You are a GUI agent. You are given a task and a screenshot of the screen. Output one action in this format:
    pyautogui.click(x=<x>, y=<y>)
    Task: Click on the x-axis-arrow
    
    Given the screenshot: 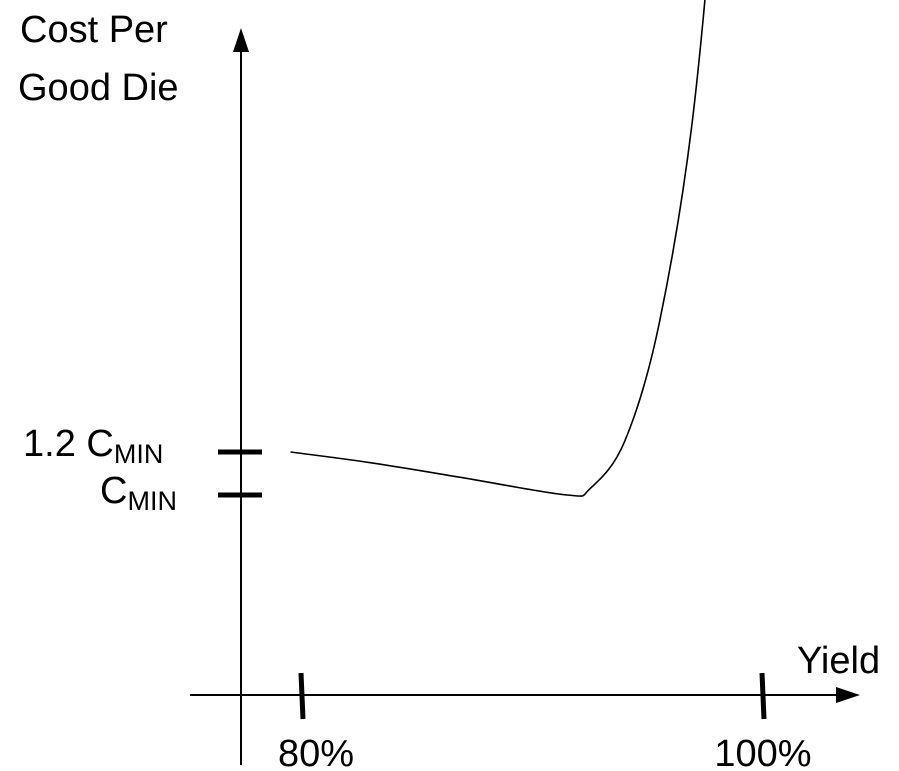 What is the action you would take?
    pyautogui.click(x=848, y=695)
    